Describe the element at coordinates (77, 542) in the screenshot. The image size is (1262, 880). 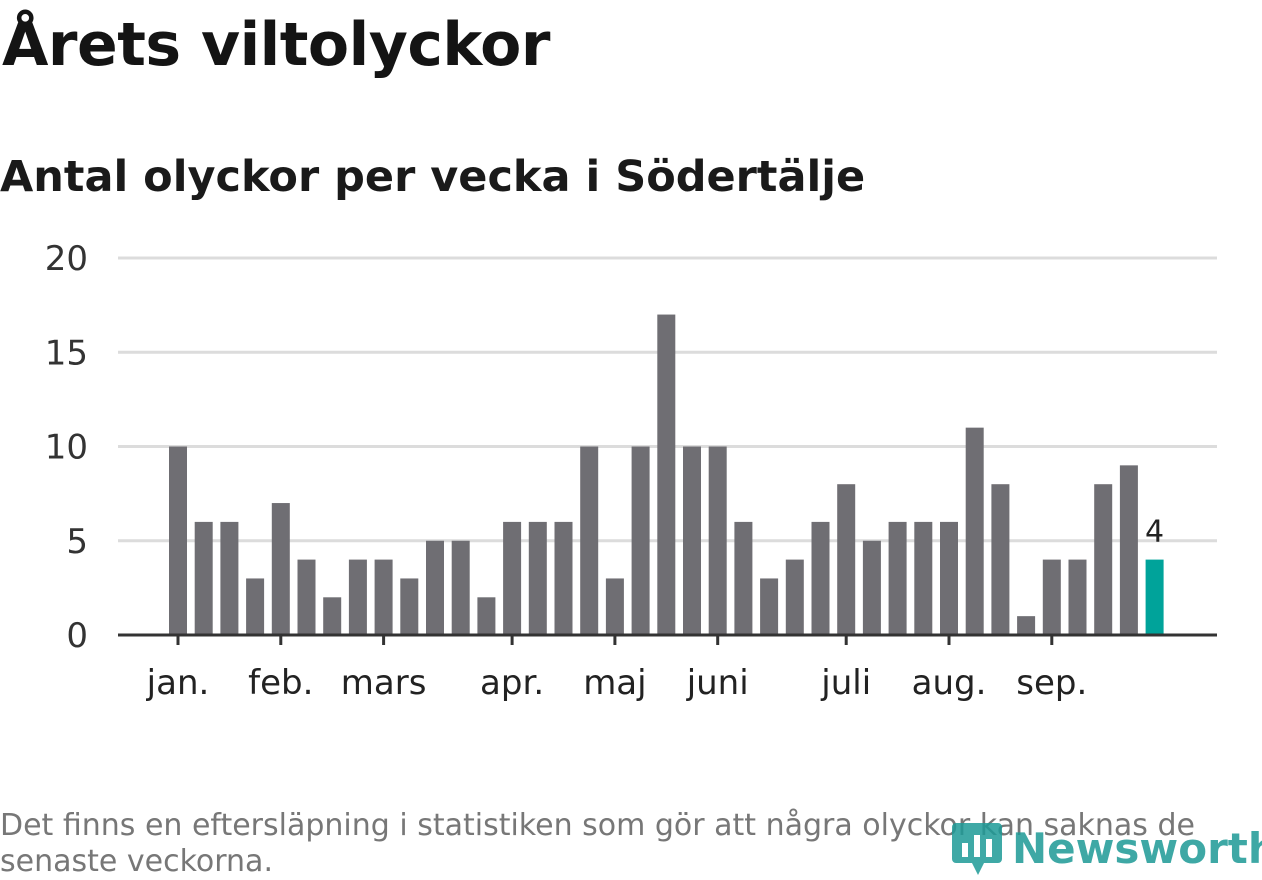
I see `y-tick-label-5: 5` at that location.